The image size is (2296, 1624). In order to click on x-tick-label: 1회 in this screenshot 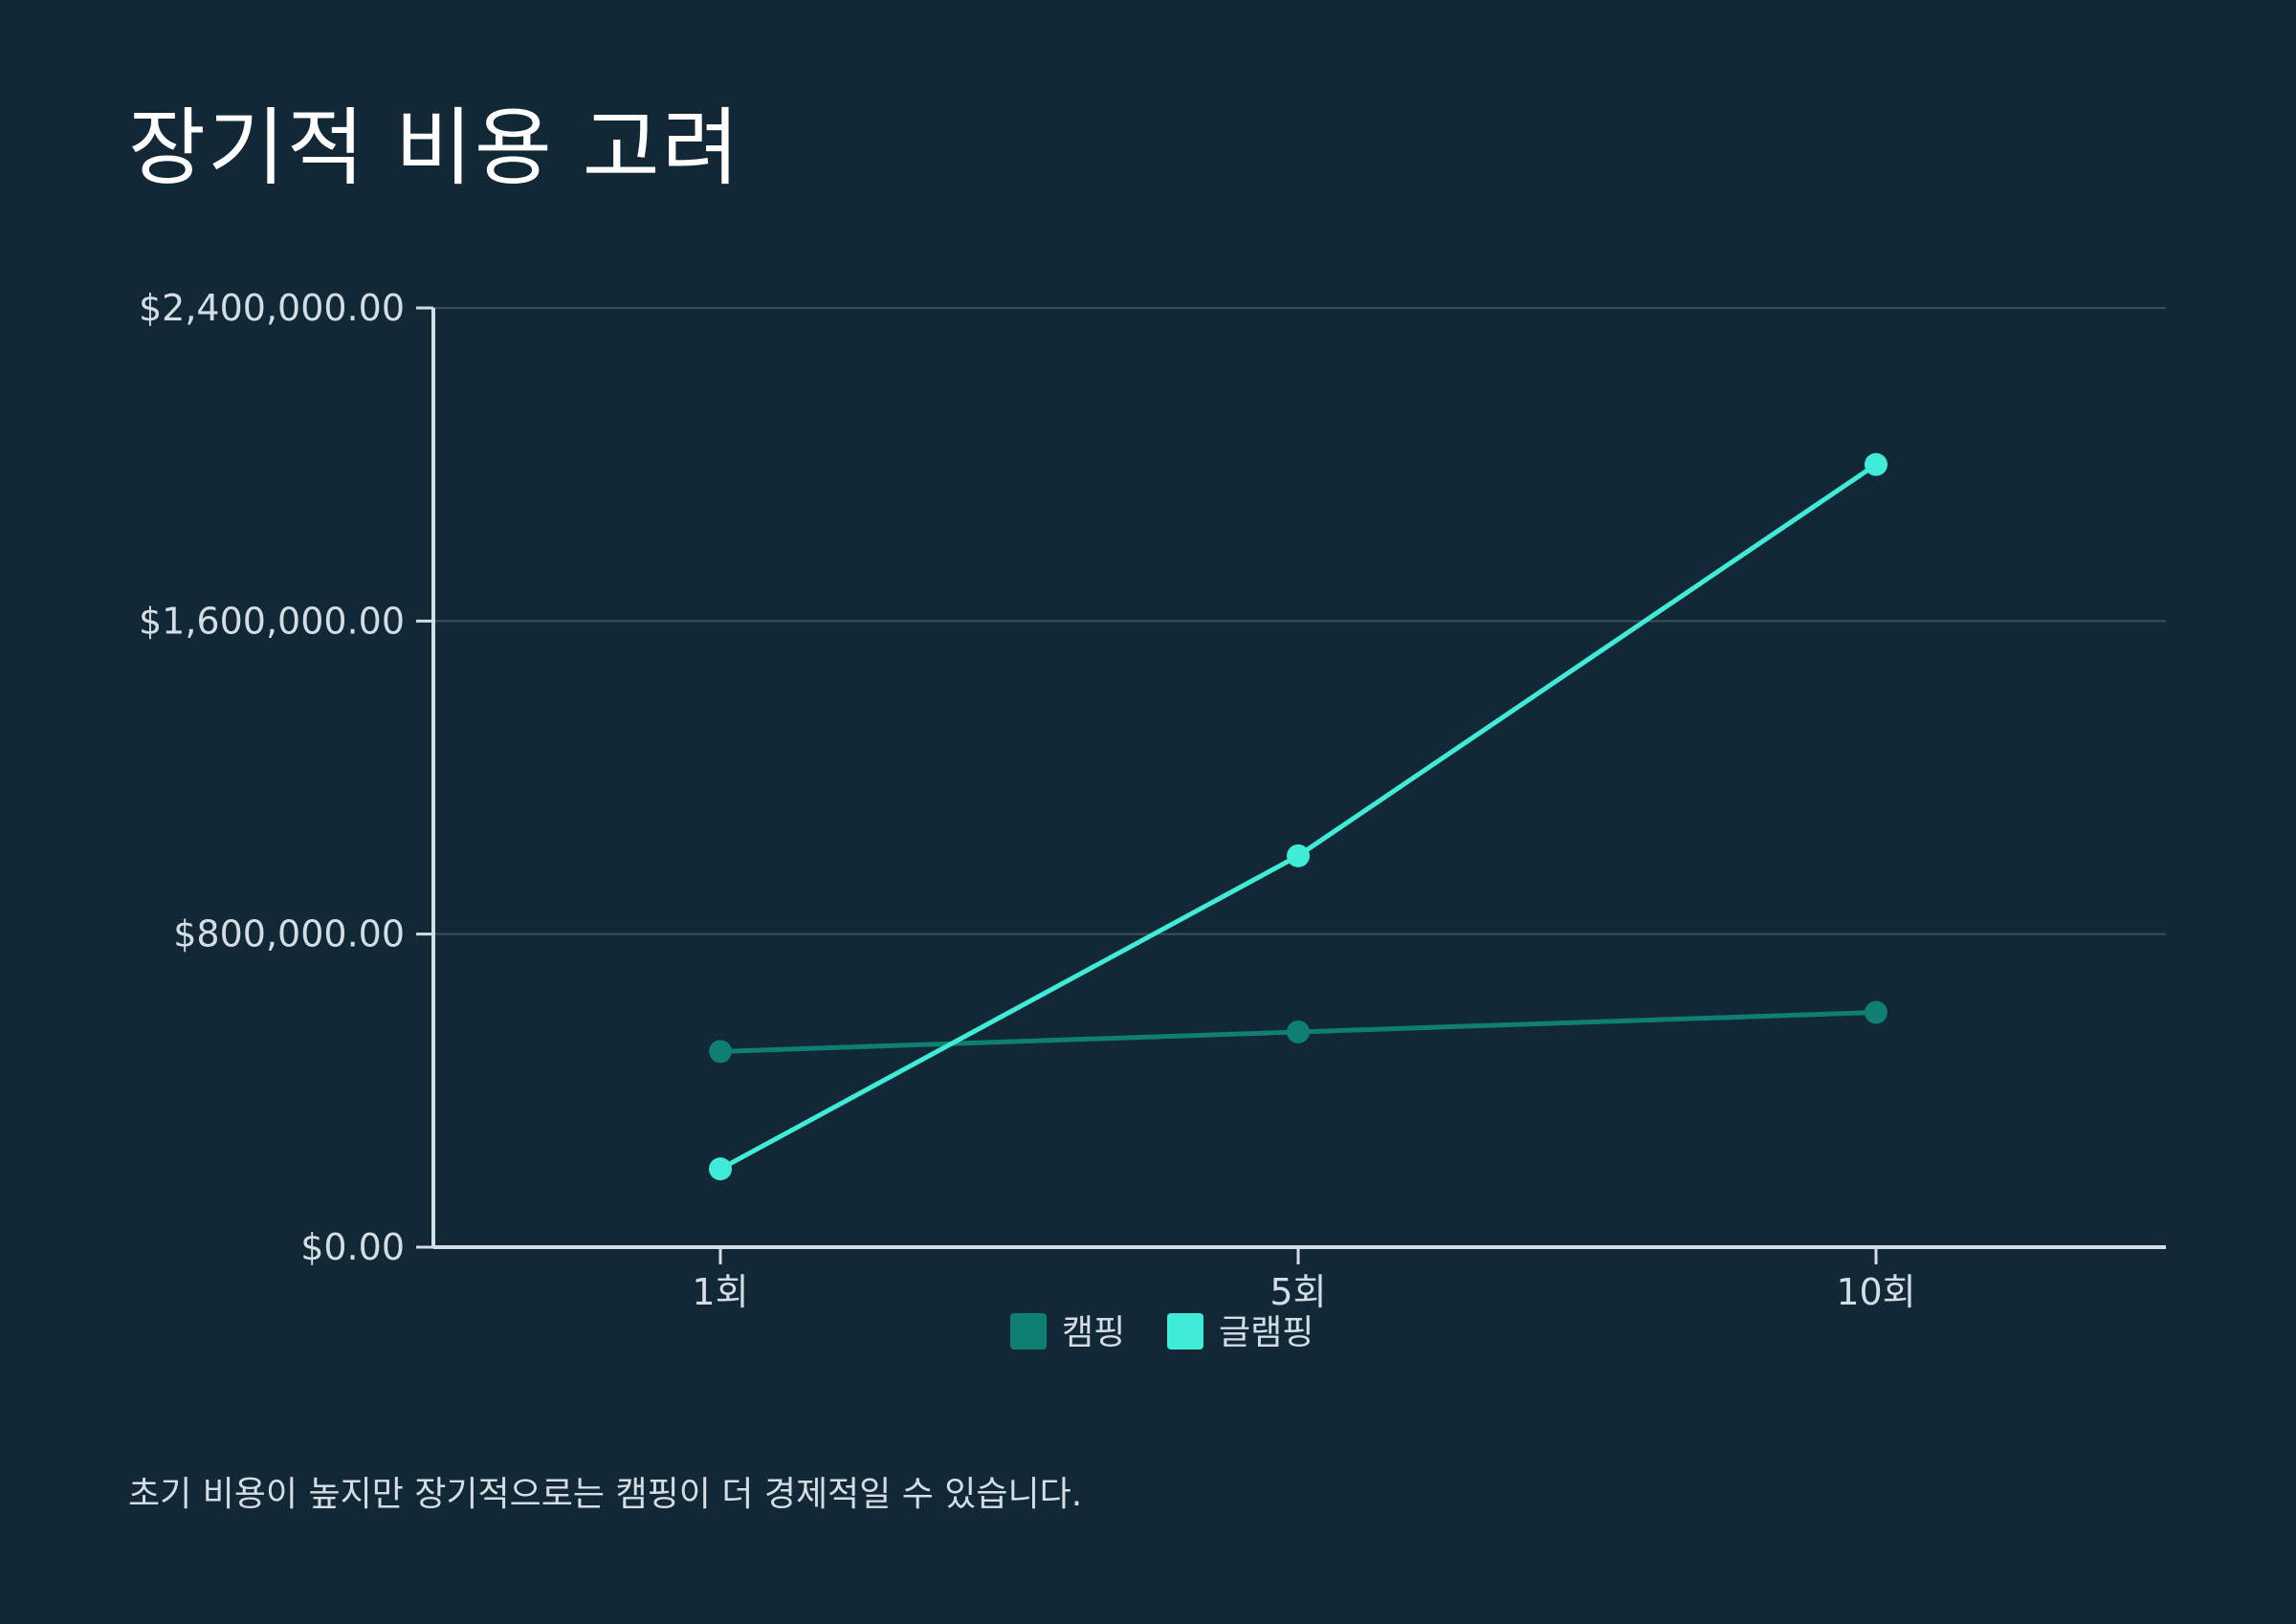, I will do `click(720, 1292)`.